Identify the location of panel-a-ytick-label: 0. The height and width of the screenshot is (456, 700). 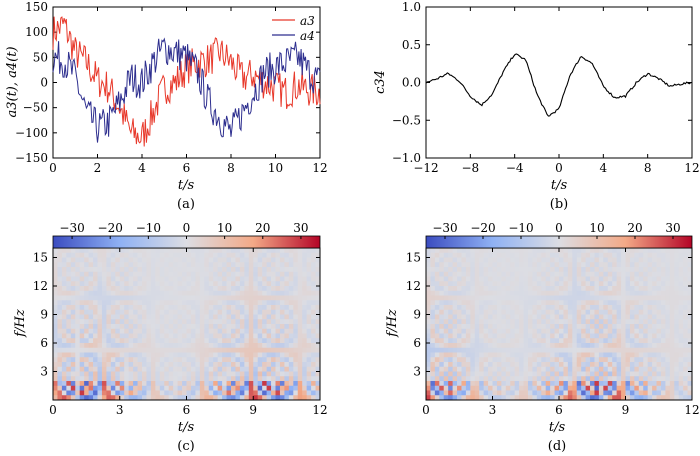
(44, 83).